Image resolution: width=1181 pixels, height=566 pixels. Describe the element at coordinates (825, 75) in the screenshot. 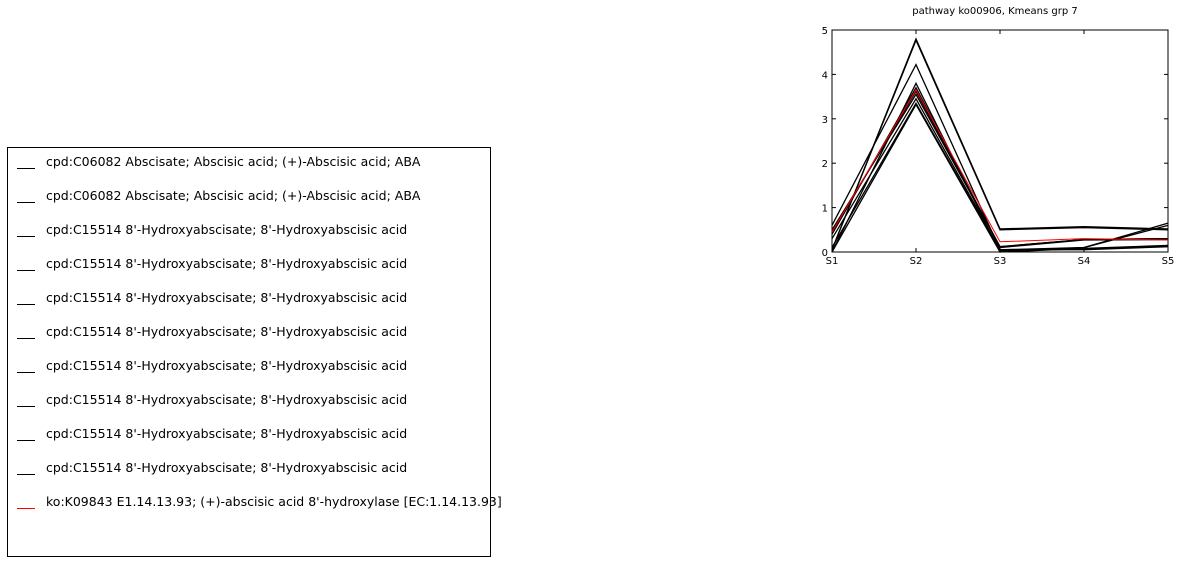

I see `y-tick-label: 4` at that location.